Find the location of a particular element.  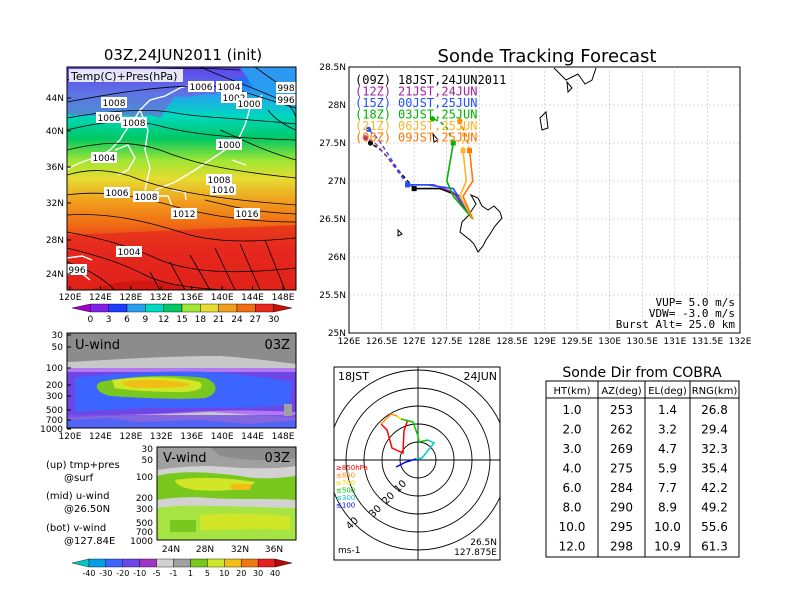

table-cell: 2.0 is located at coordinates (571, 430).